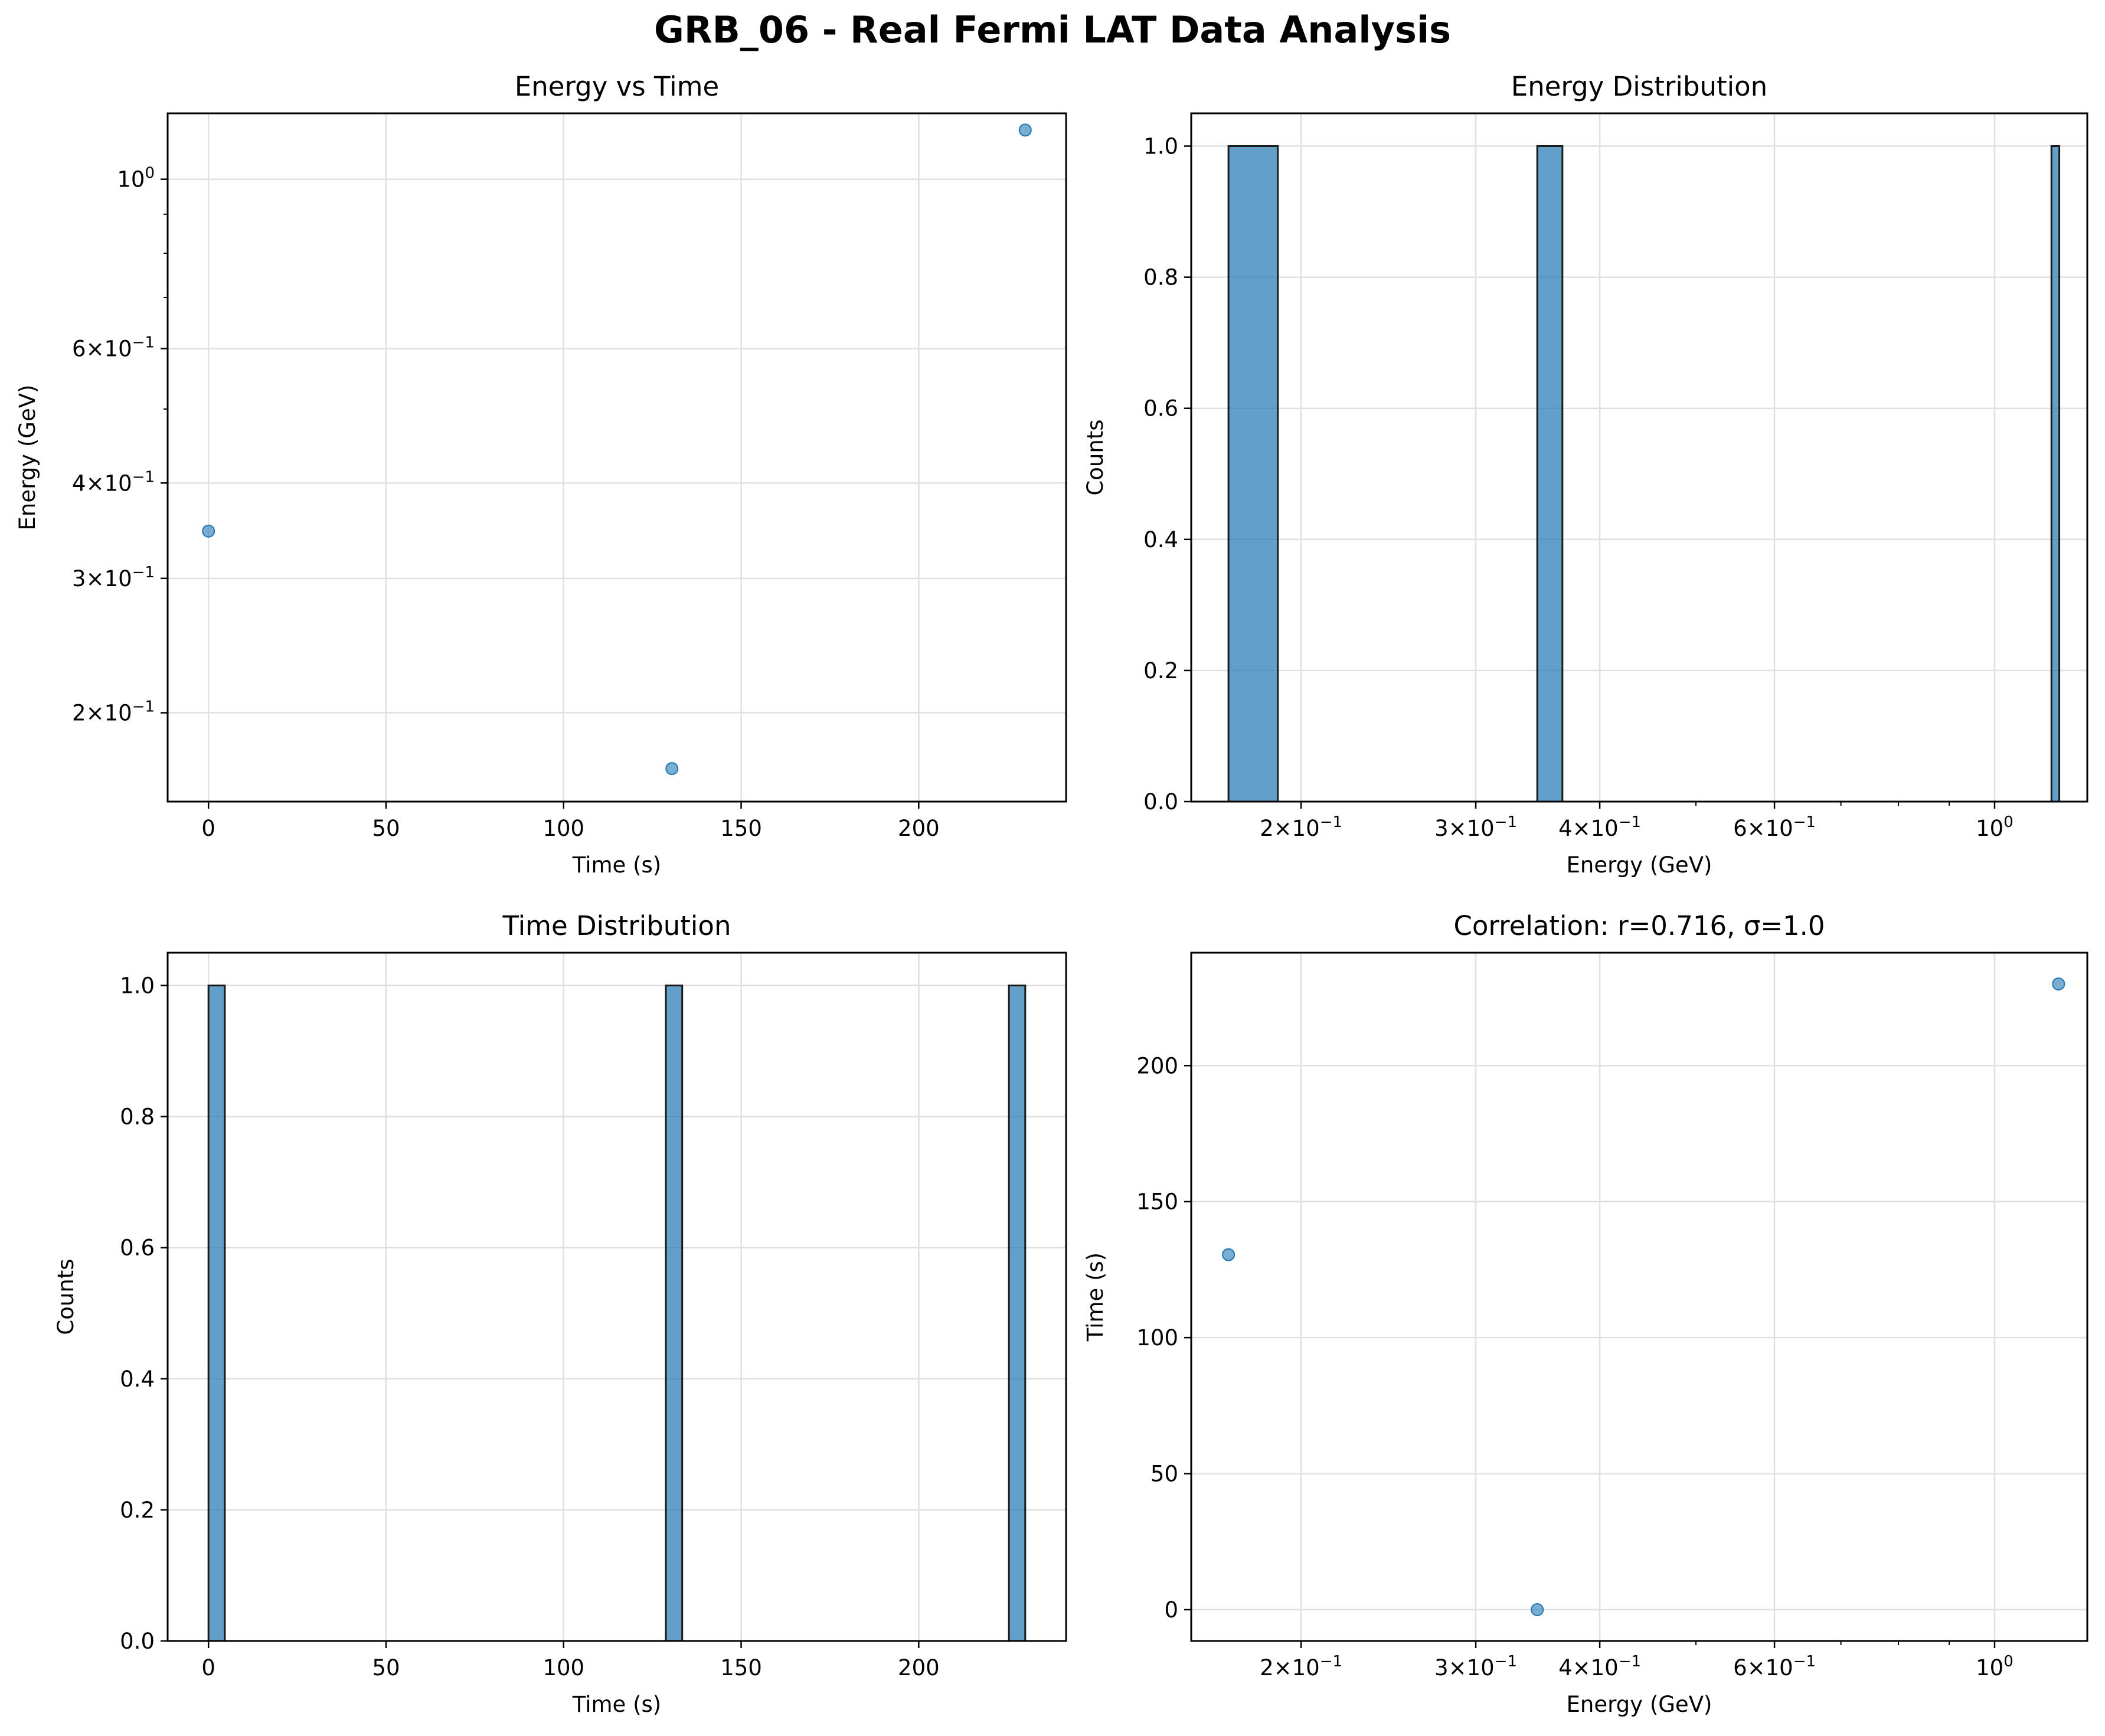  What do you see at coordinates (1095, 1297) in the screenshot?
I see `y-axis-label: Time (s)` at bounding box center [1095, 1297].